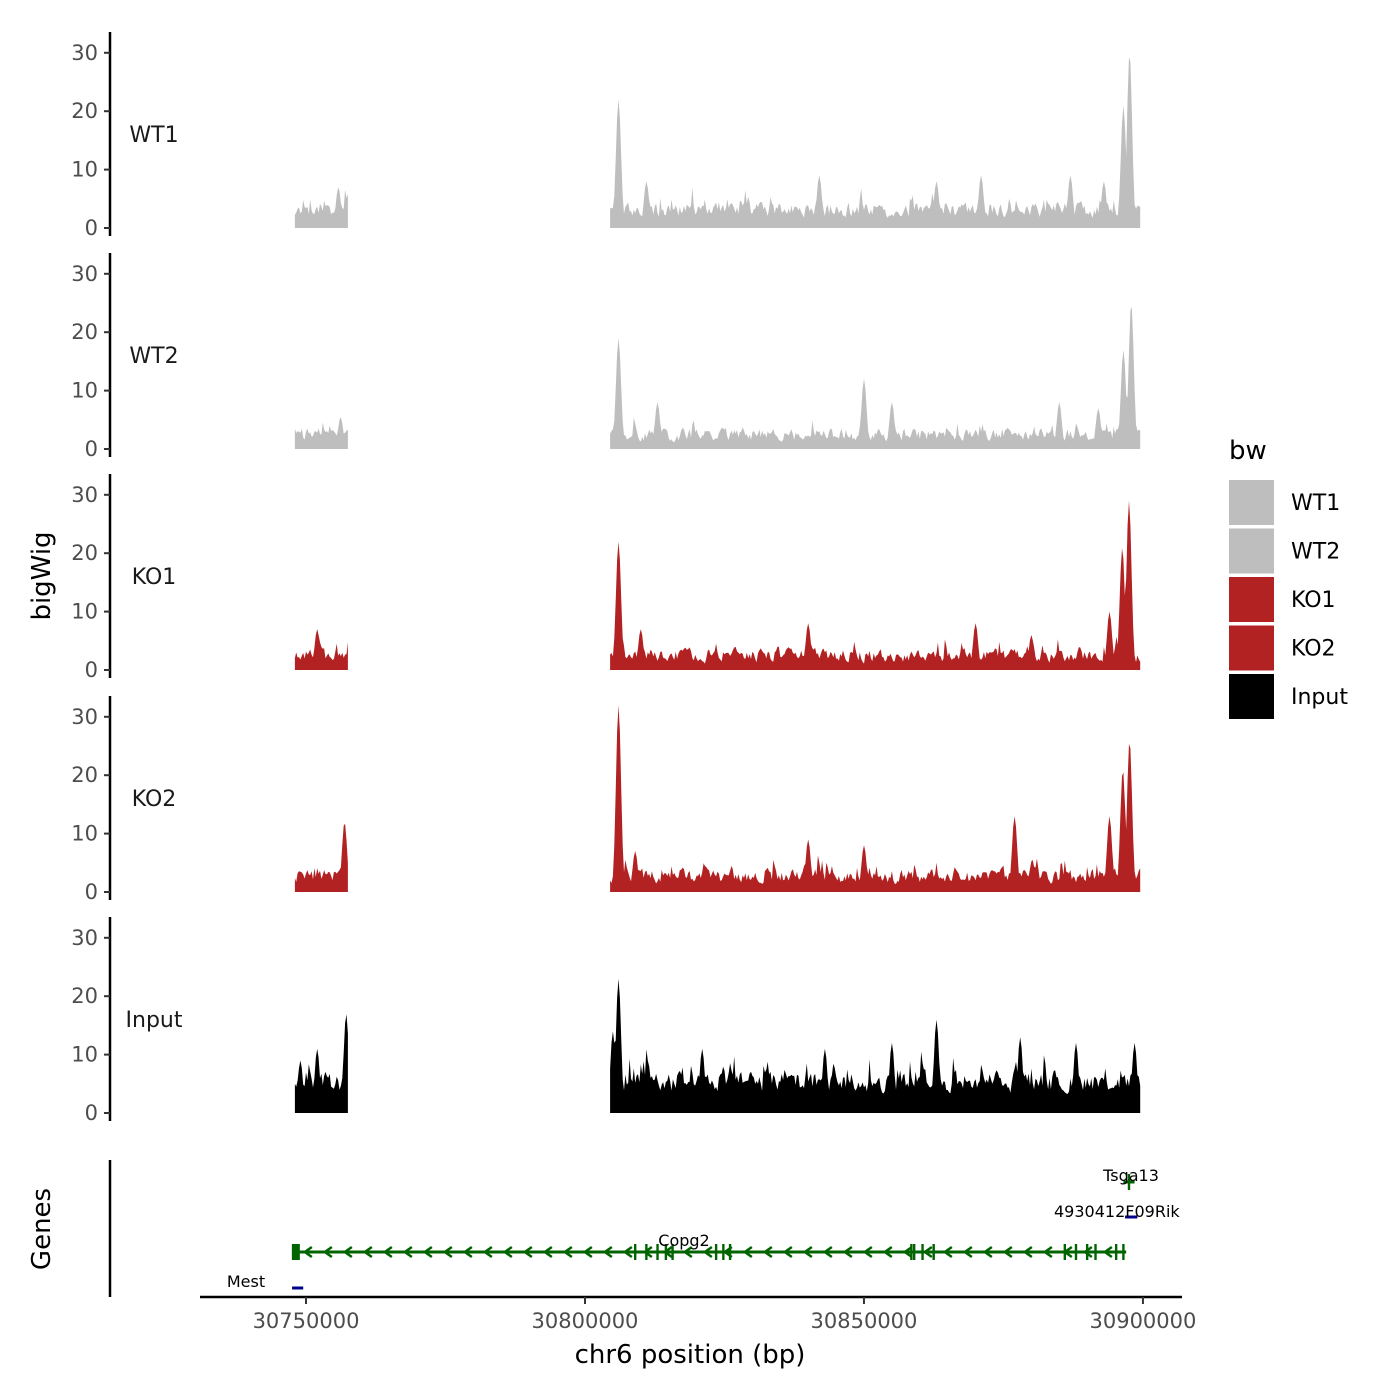 The width and height of the screenshot is (1400, 1400). Describe the element at coordinates (1315, 503) in the screenshot. I see `legend-label: WT1` at that location.